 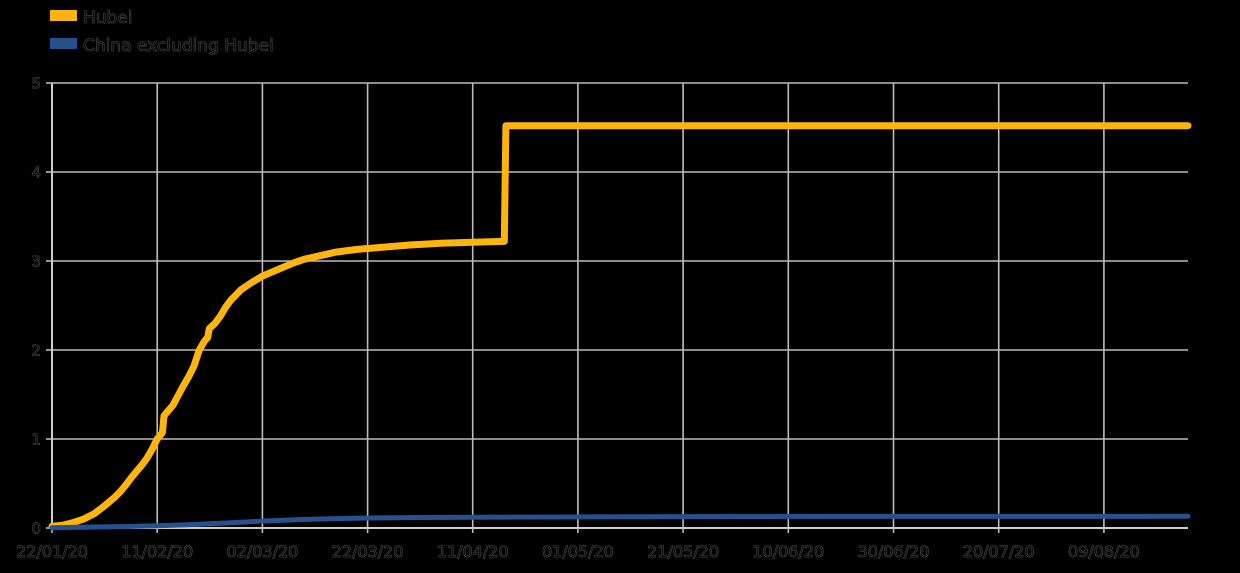 I want to click on y-tick-label: 3, so click(x=36, y=261).